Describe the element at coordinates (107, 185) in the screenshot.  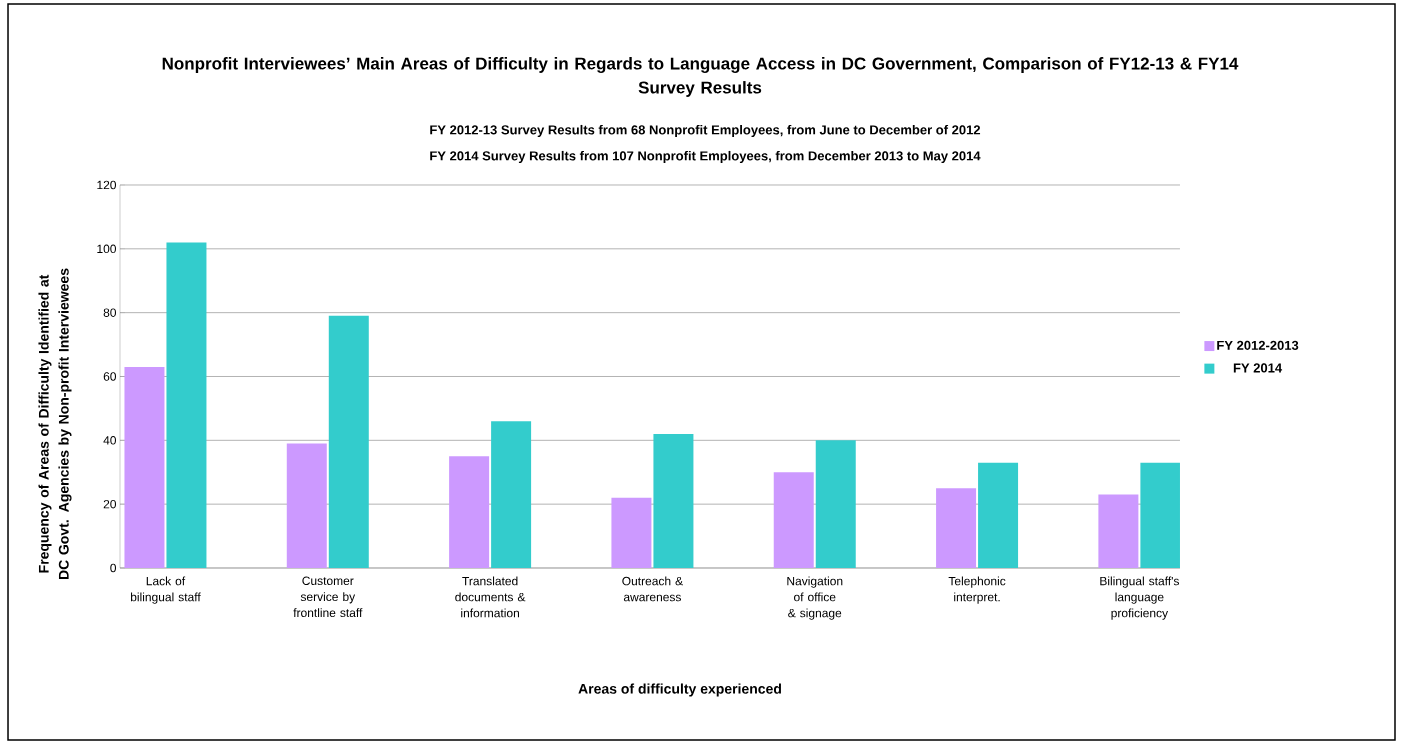
I see `y-tick-label: 120` at that location.